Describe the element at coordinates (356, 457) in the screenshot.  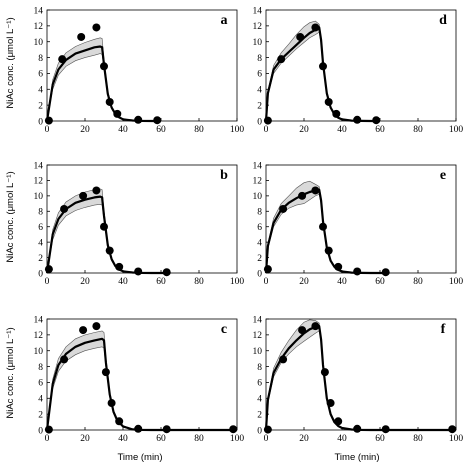
I see `x-axis-label-right: Time (min)` at that location.